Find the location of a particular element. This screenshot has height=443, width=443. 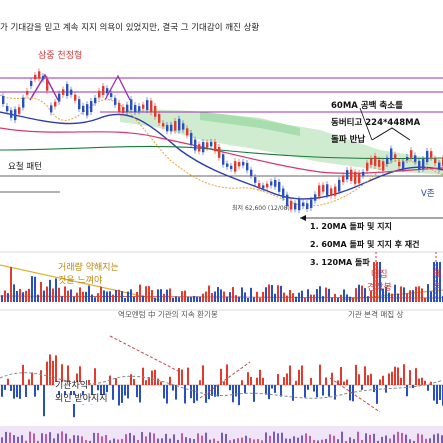

triple-top-right is located at coordinates (117, 87).